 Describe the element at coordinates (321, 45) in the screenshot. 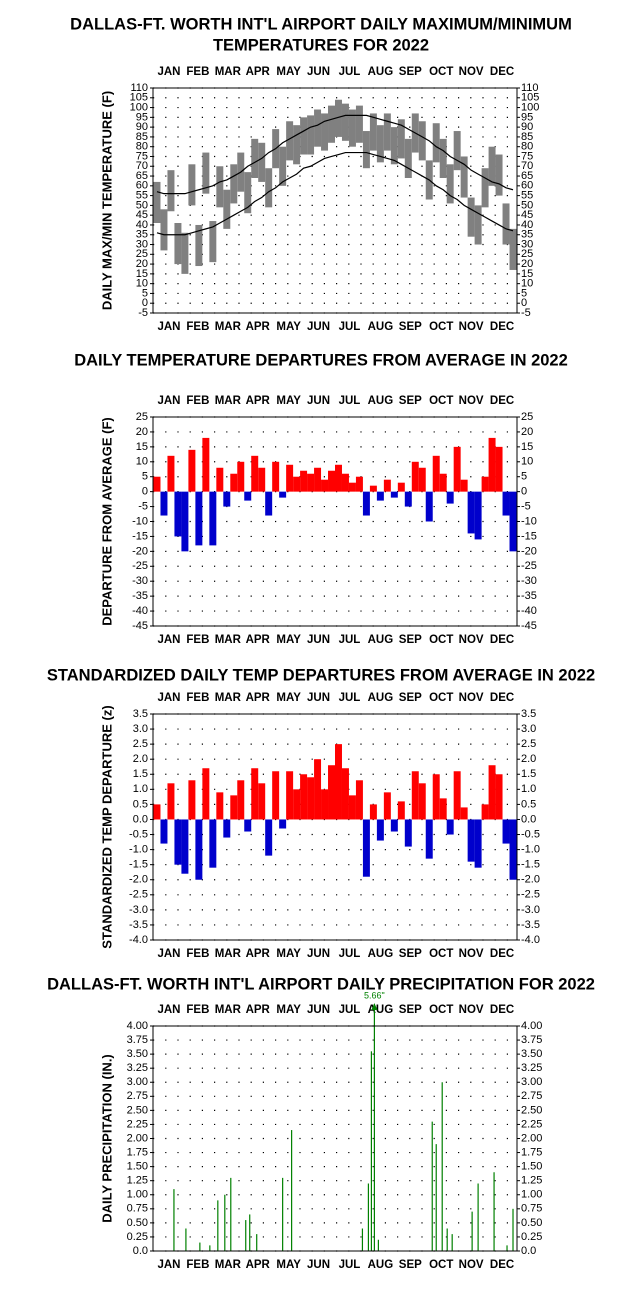

I see `chart-title: TEMPERATURES FOR 2022` at that location.